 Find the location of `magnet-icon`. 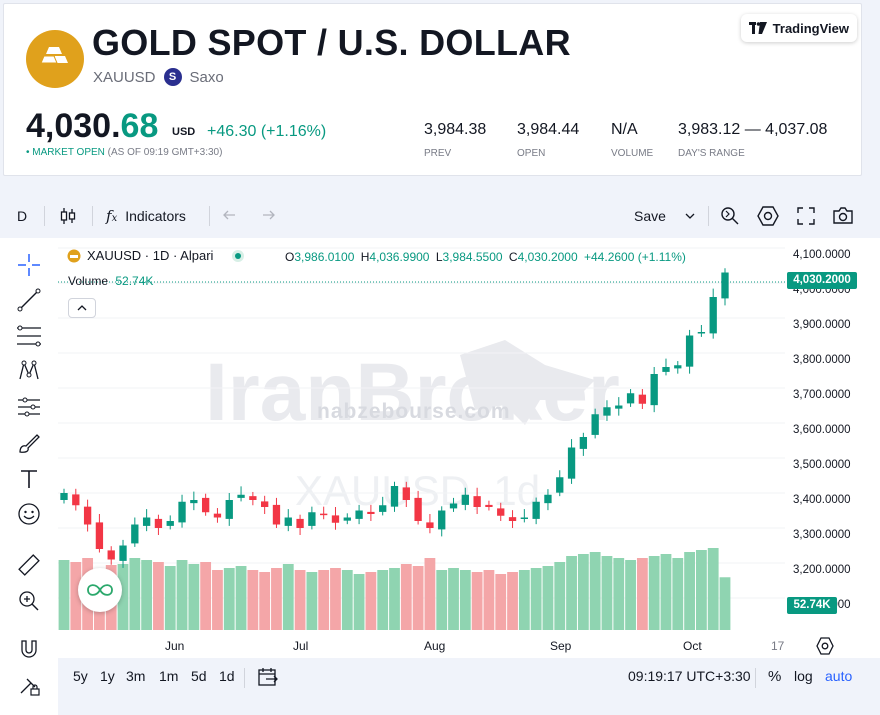

magnet-icon is located at coordinates (29, 649).